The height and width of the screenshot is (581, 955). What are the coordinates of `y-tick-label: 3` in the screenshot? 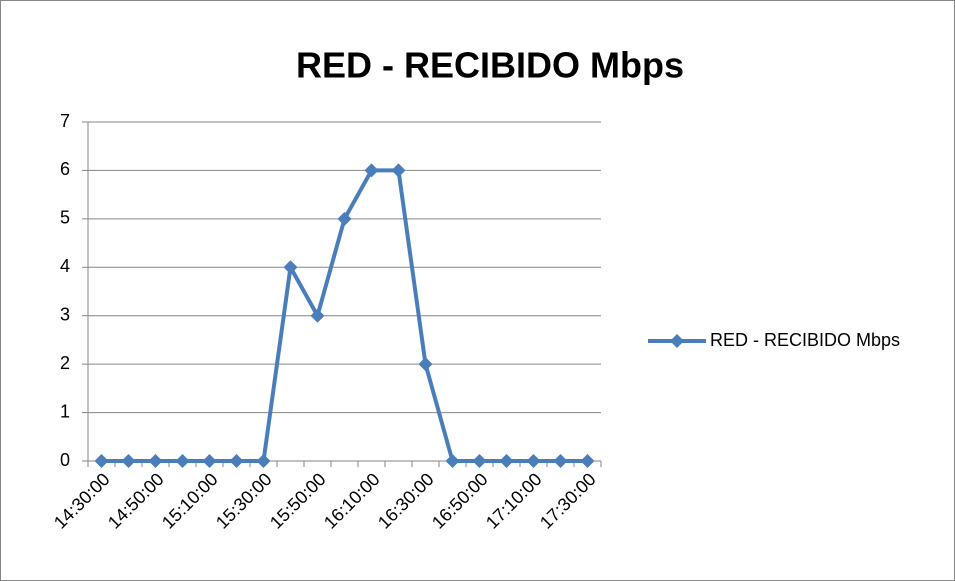 It's located at (65, 314).